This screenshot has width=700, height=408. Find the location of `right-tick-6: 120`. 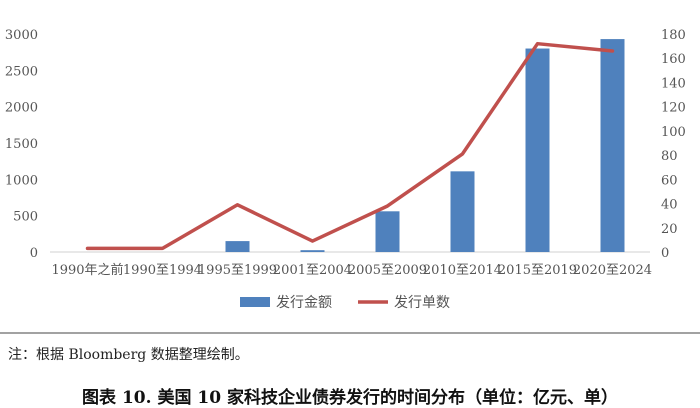

right-tick-6: 120 is located at coordinates (673, 108).